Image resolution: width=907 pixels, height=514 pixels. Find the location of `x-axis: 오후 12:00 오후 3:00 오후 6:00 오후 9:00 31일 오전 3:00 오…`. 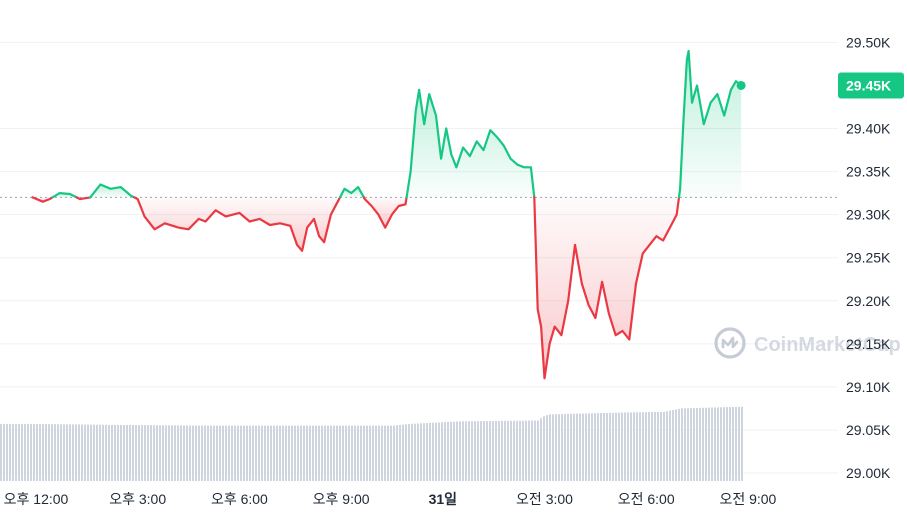

x-axis: 오후 12:00 오후 3:00 오후 6:00 오후 9:00 31일 오전 3:00 오… is located at coordinates (390, 499).